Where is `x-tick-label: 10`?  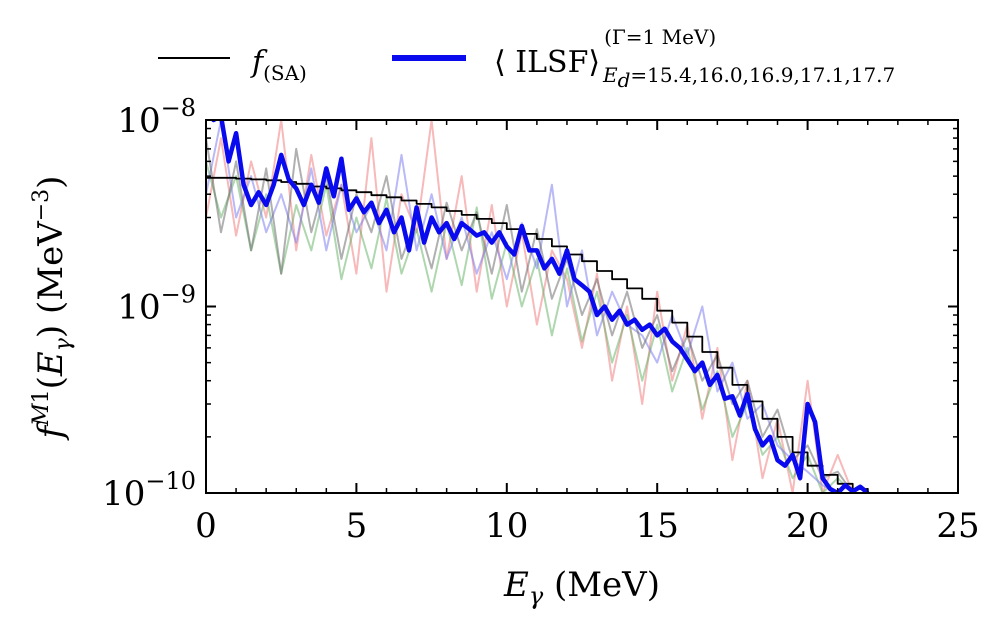 x-tick-label: 10 is located at coordinates (506, 526).